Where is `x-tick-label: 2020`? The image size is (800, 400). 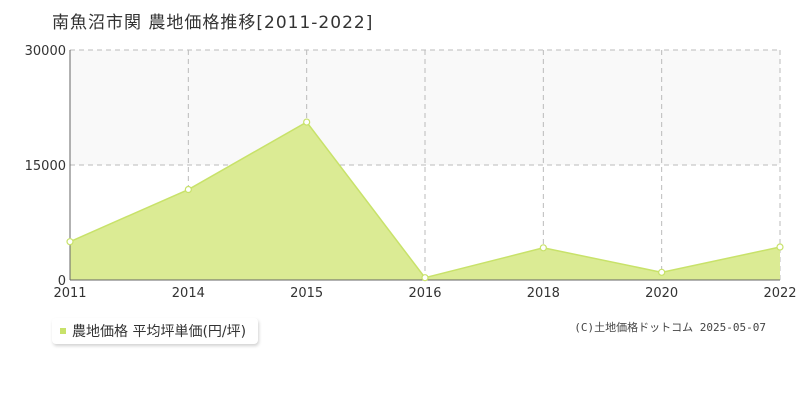 x-tick-label: 2020 is located at coordinates (661, 293).